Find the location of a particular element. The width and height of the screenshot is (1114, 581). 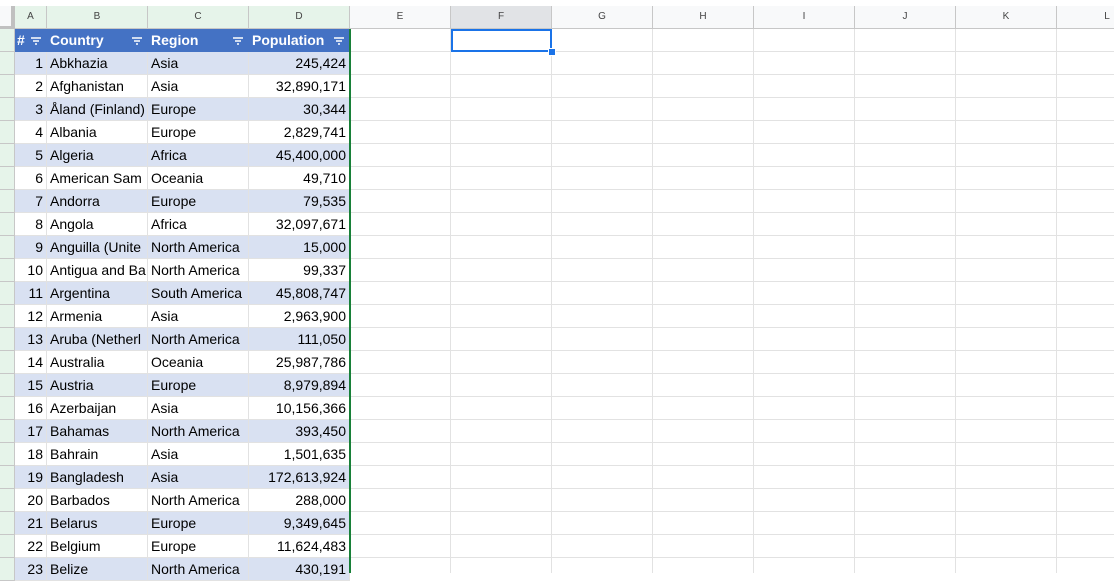

column-header-a: A is located at coordinates (31, 17).